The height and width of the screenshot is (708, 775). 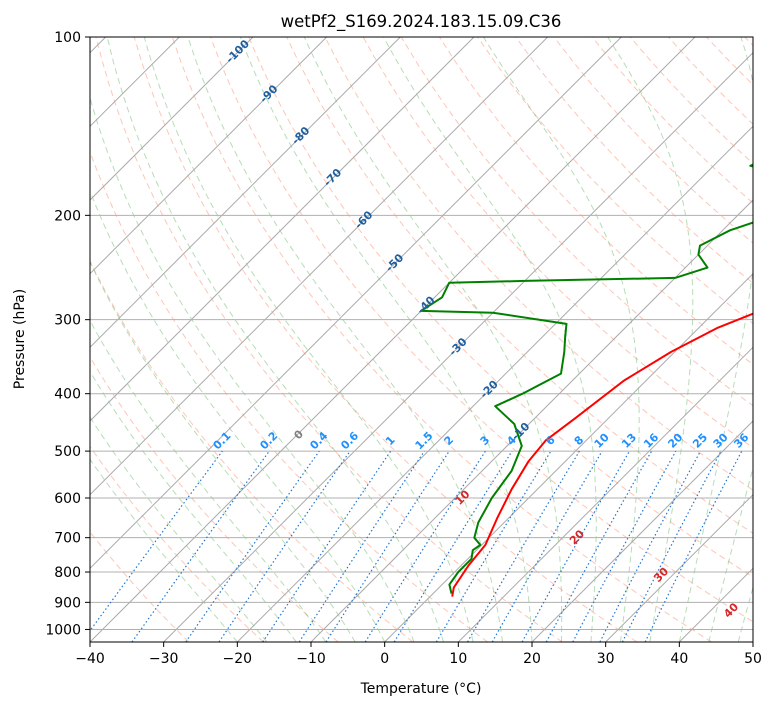 What do you see at coordinates (458, 659) in the screenshot?
I see `x-tick-label: 10` at bounding box center [458, 659].